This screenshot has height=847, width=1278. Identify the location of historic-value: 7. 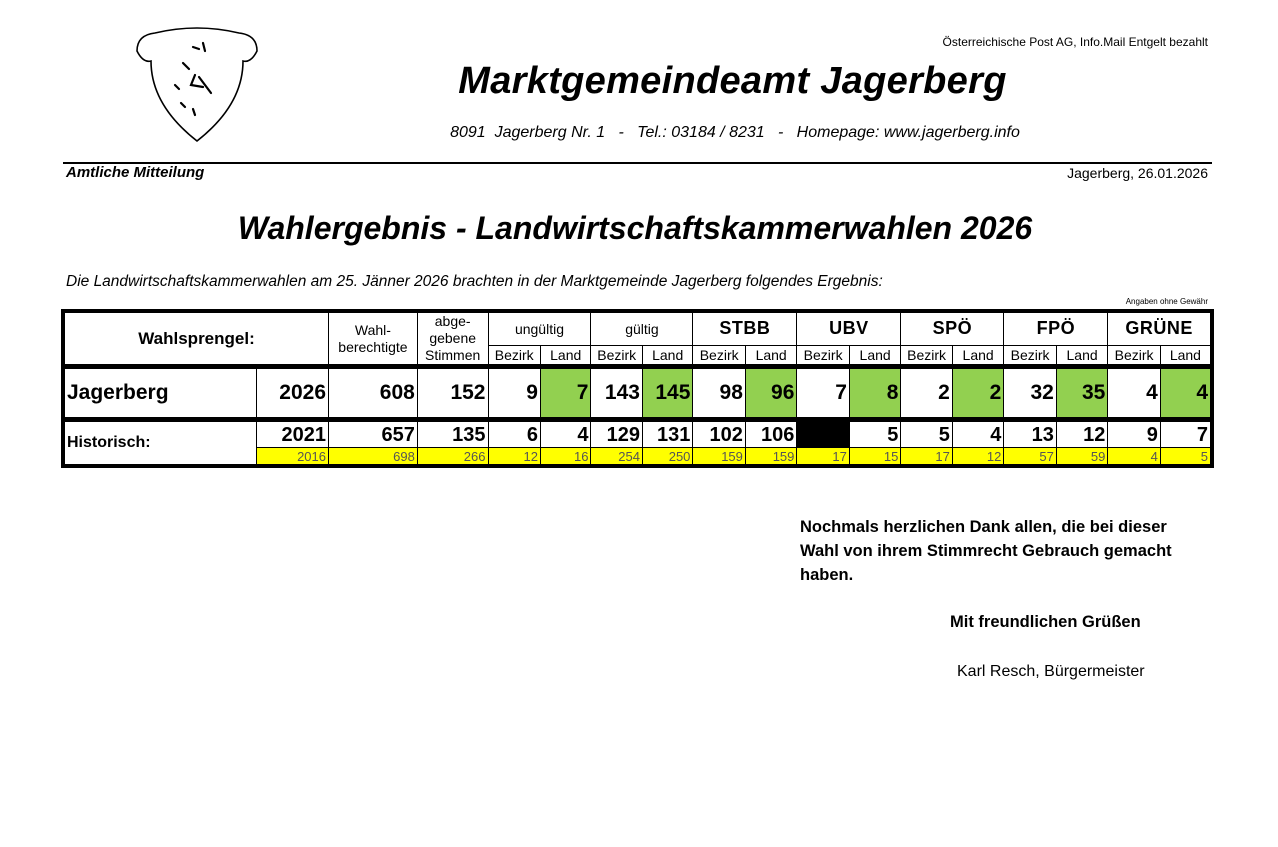
(1186, 434).